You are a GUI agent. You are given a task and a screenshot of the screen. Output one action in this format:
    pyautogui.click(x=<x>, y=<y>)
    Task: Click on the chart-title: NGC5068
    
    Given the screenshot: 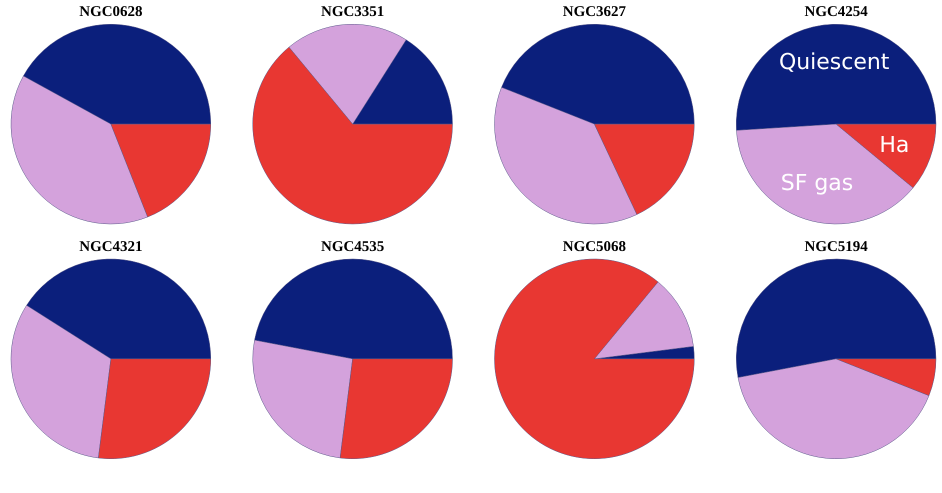 What is the action you would take?
    pyautogui.click(x=594, y=246)
    